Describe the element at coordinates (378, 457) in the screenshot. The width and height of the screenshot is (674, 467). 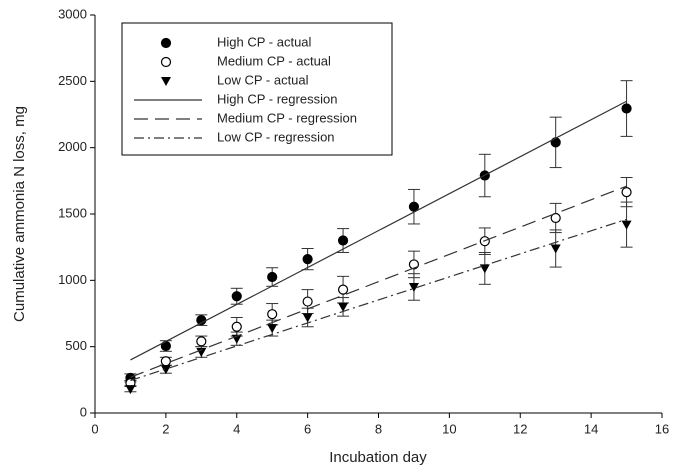
I see `x-axis-label: Incubation day` at that location.